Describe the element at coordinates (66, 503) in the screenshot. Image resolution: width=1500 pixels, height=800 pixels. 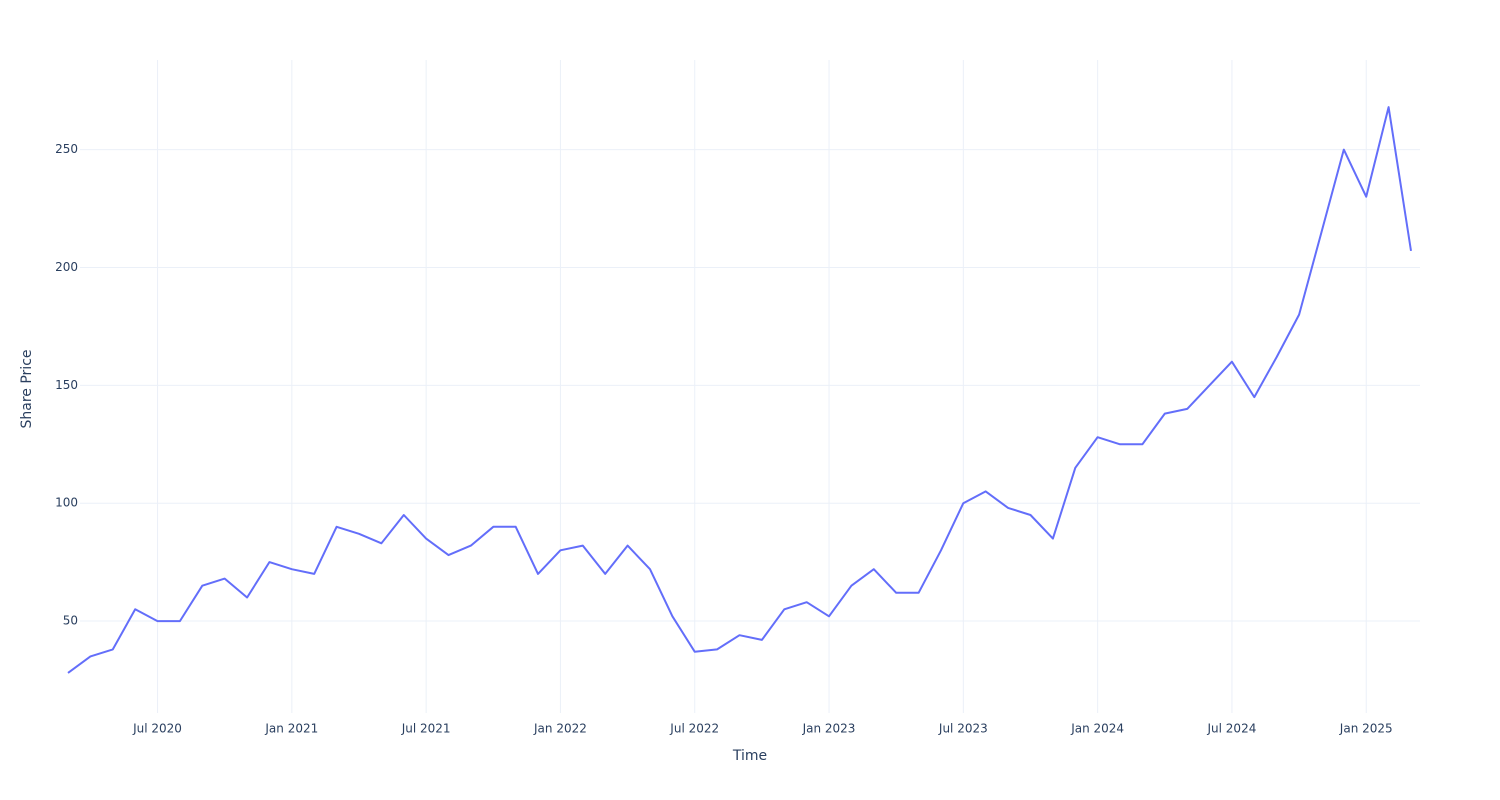
I see `y-tick-label: 100` at that location.